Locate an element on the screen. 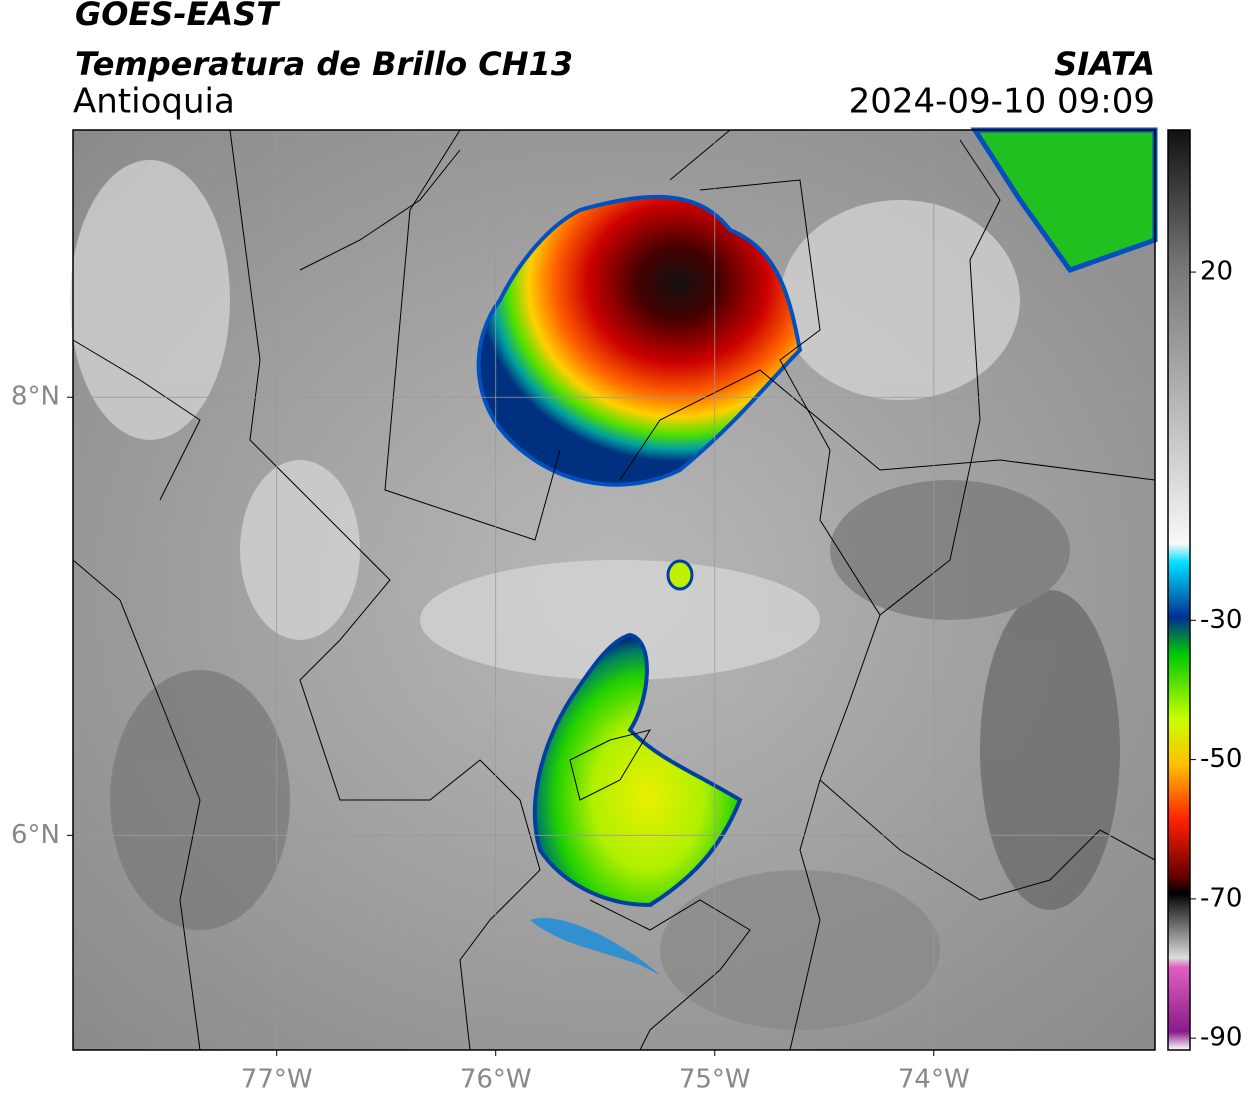  title: GOES-EAST is located at coordinates (177, 16).